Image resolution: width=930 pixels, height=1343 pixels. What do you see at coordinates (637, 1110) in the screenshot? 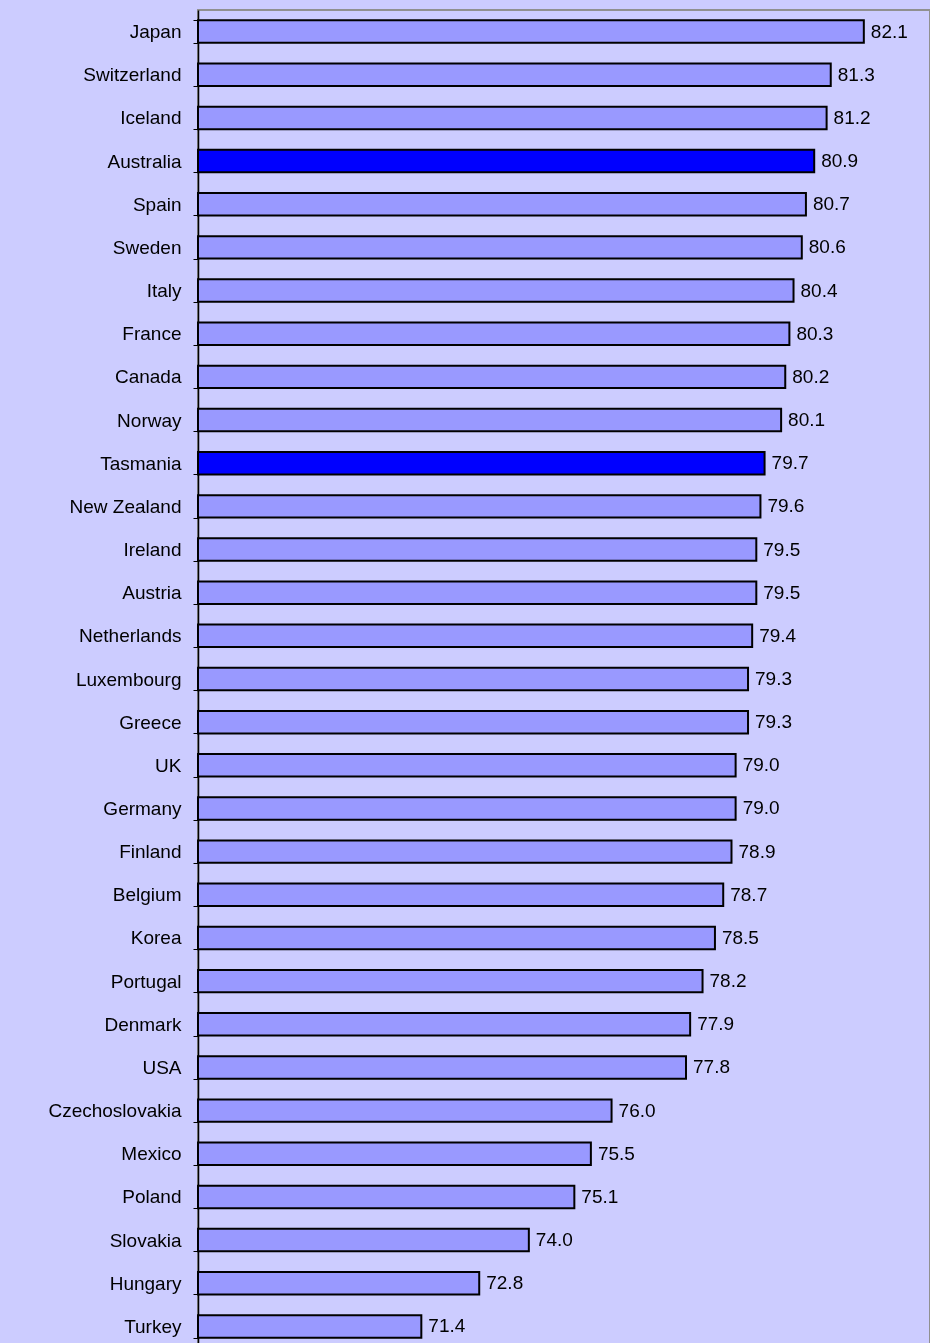
I see `data-label: 76.0` at bounding box center [637, 1110].